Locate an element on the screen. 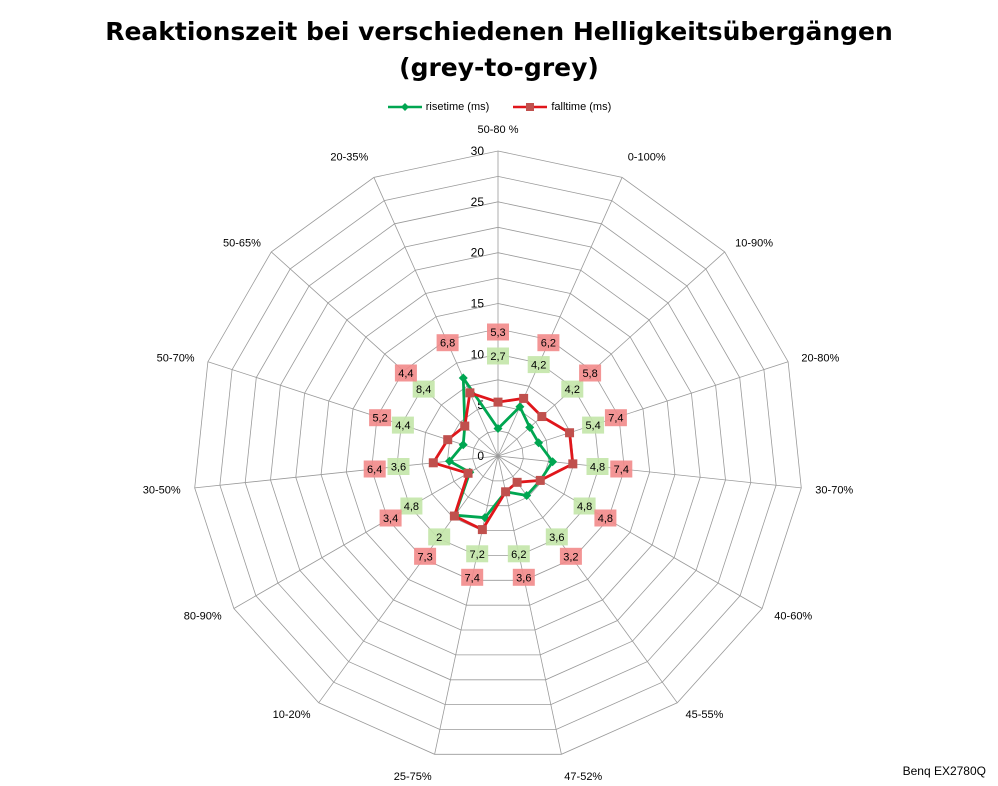 The image size is (998, 786). falltime-data-label: 6,4 is located at coordinates (374, 470).